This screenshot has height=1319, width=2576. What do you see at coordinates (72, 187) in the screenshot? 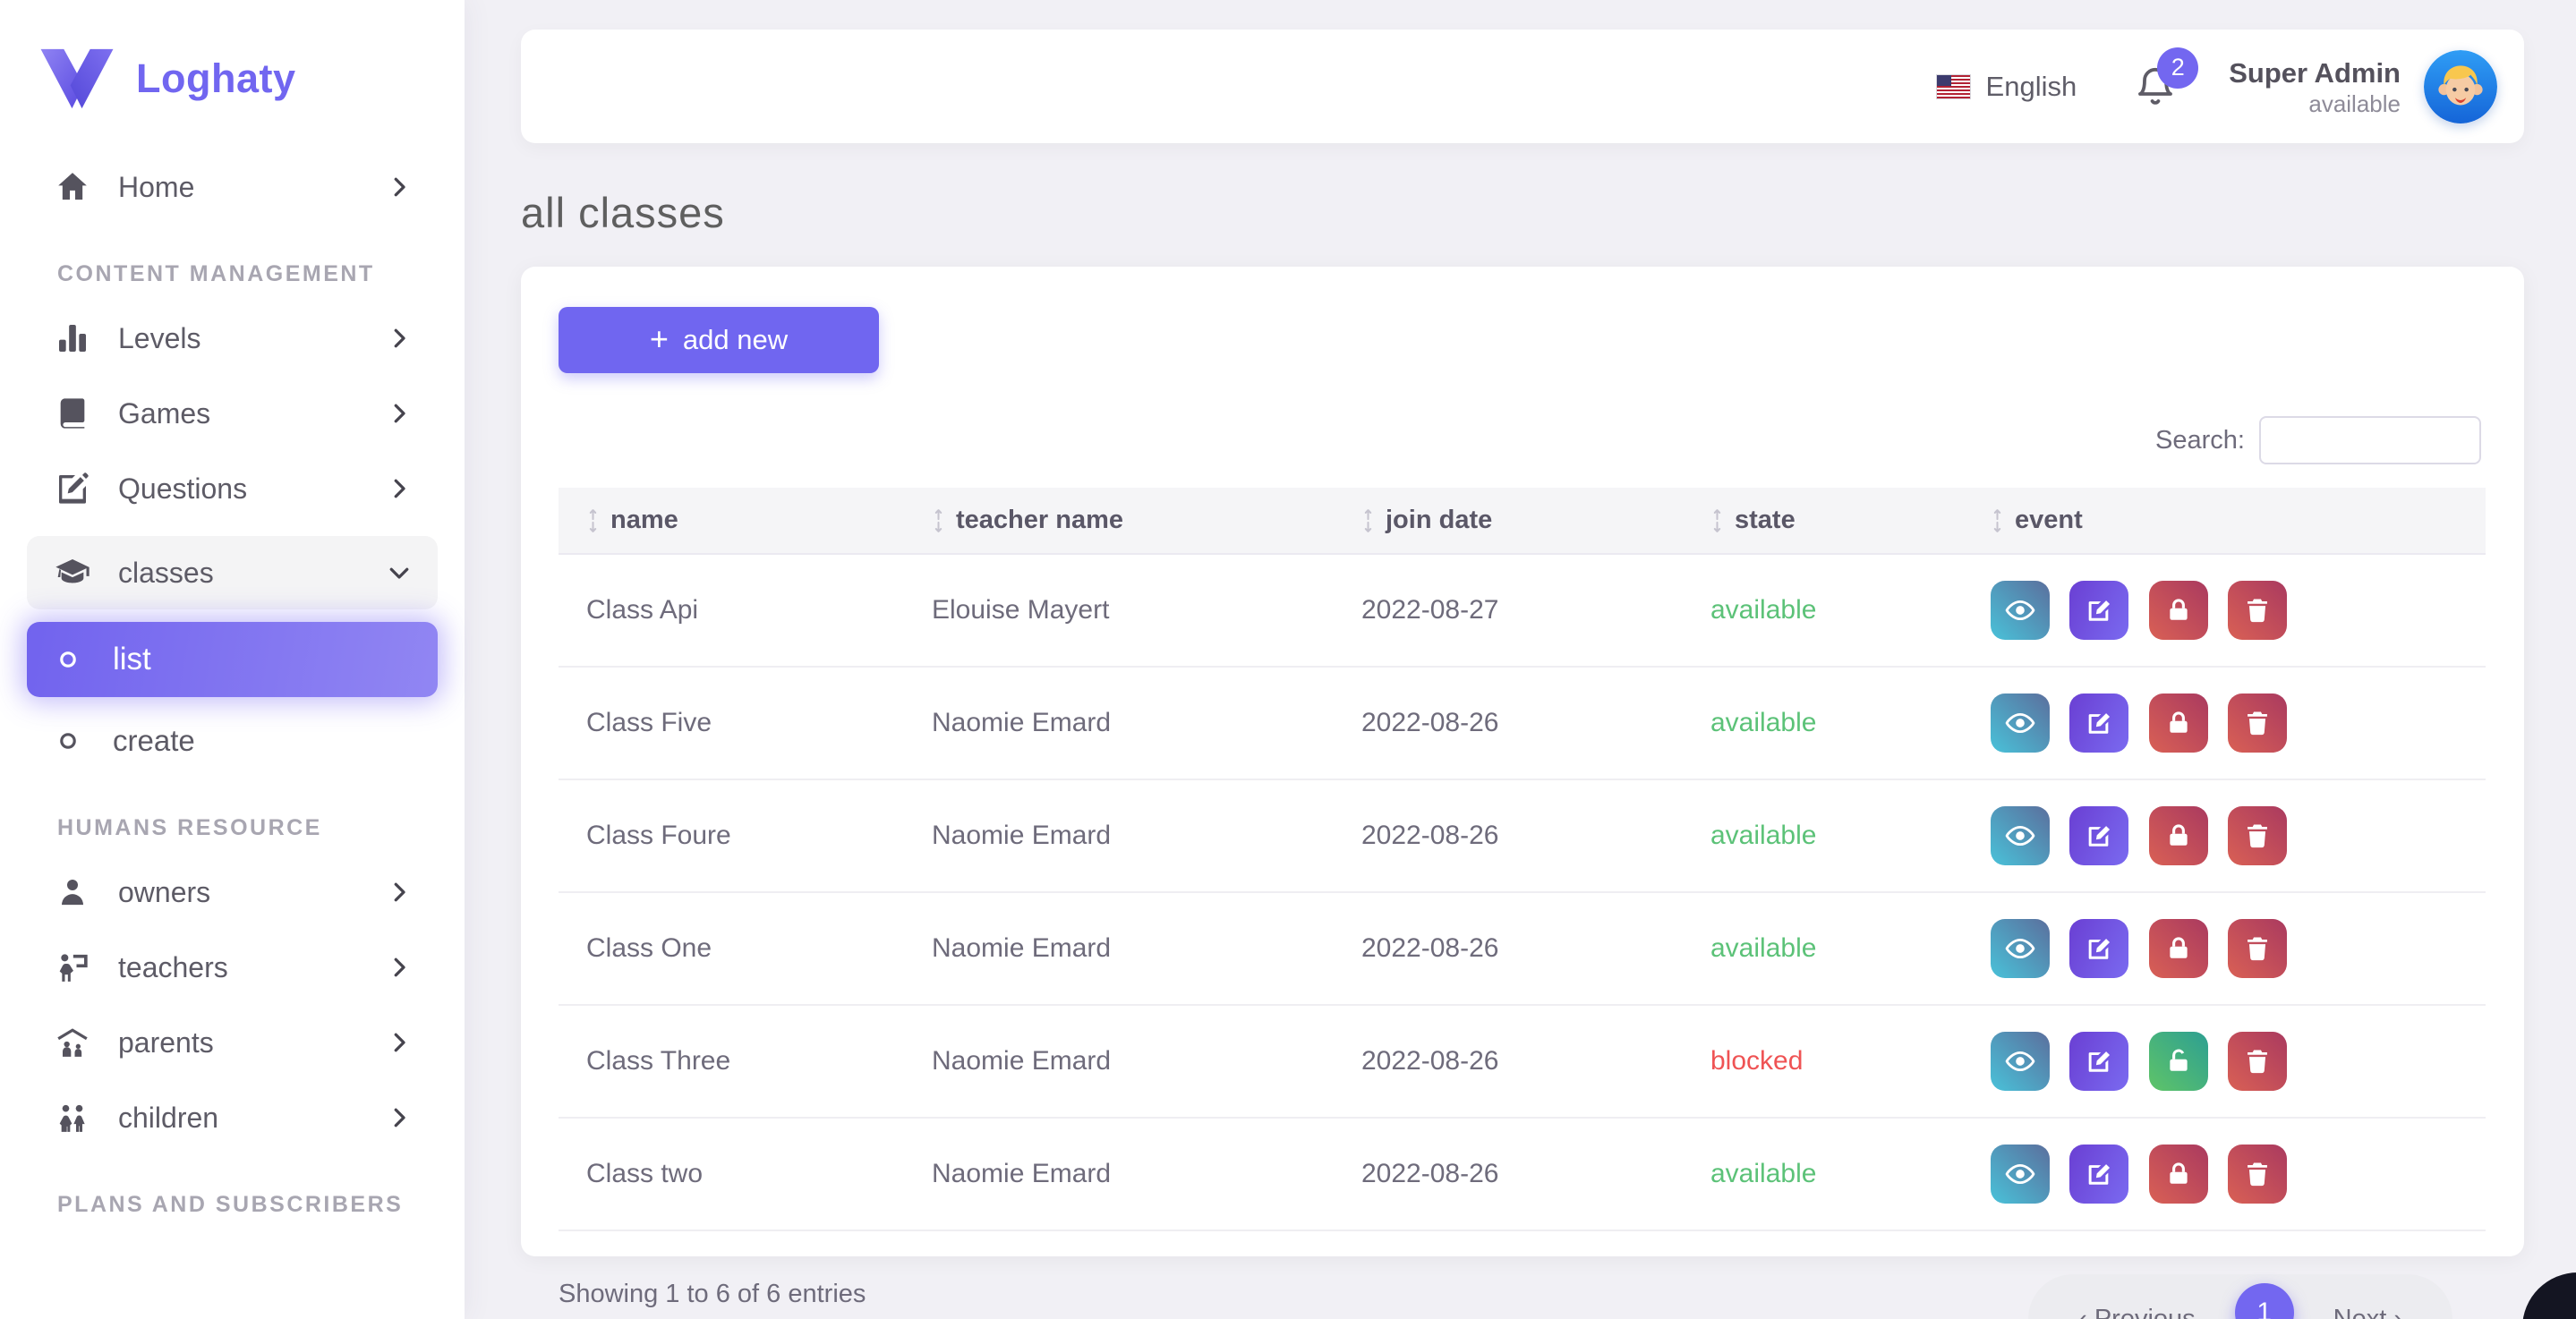
I see `home-icon` at bounding box center [72, 187].